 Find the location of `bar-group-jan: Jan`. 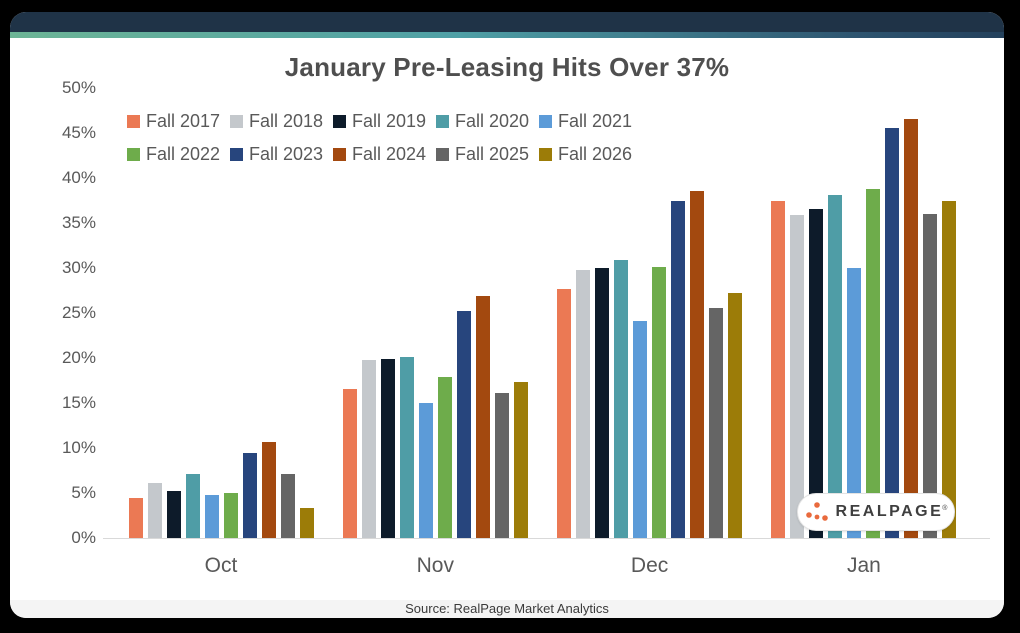

bar-group-jan: Jan is located at coordinates (864, 332).